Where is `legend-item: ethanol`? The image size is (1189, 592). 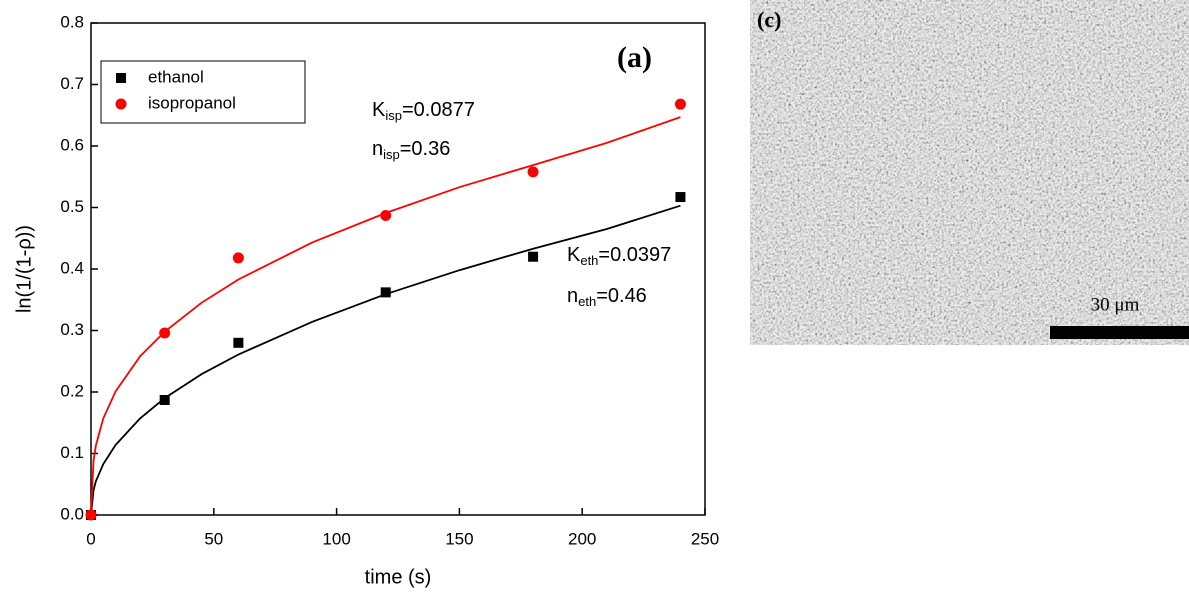 legend-item: ethanol is located at coordinates (160, 76).